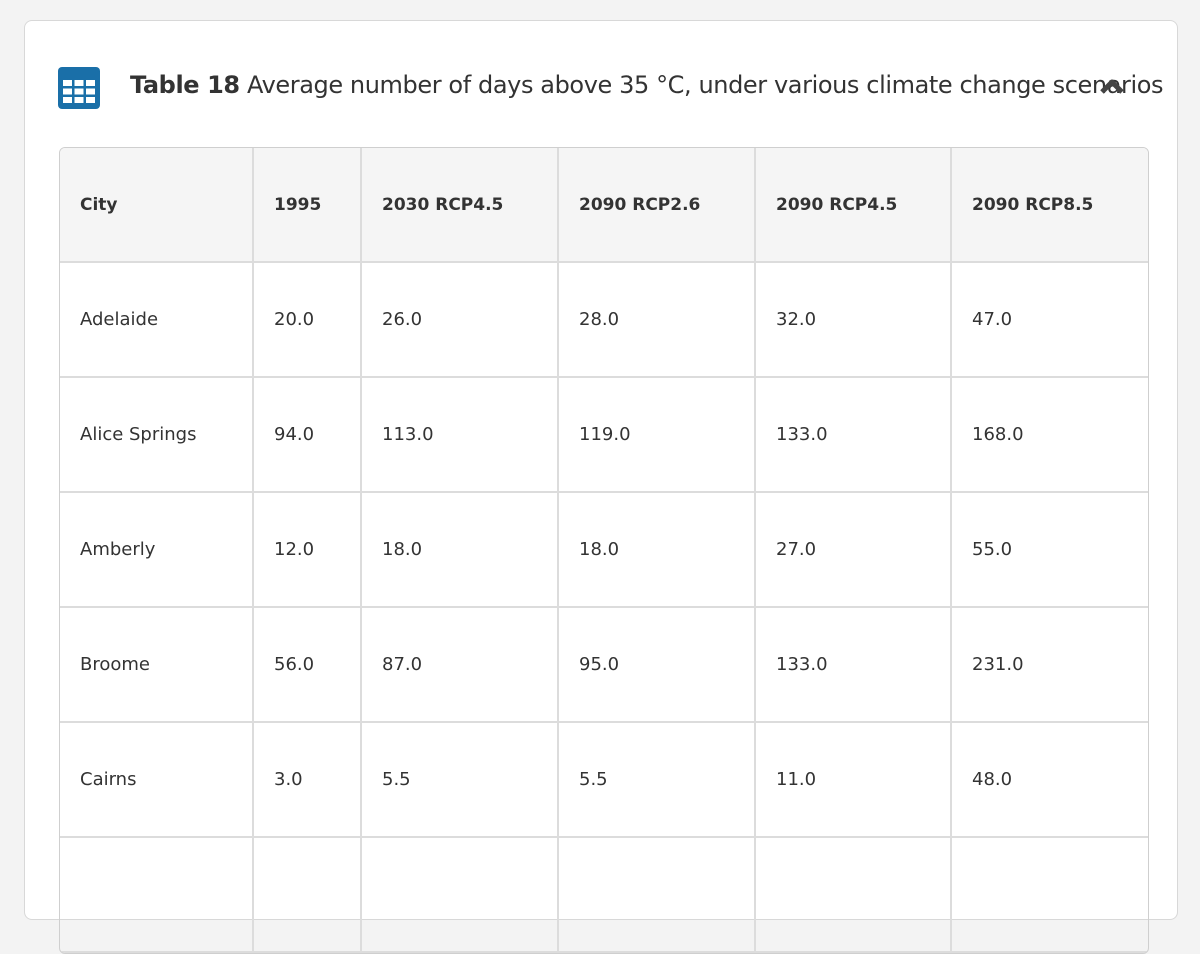 This screenshot has width=1200, height=954. Describe the element at coordinates (853, 205) in the screenshot. I see `column-header: 2090 RCP4.5` at that location.